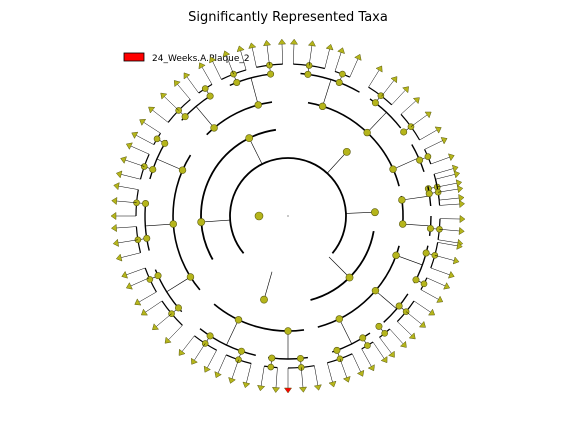 Image resolution: width=576 pixels, height=432 pixels. What do you see at coordinates (288, 17) in the screenshot?
I see `figure-title: Significantly Represented Taxa` at bounding box center [288, 17].